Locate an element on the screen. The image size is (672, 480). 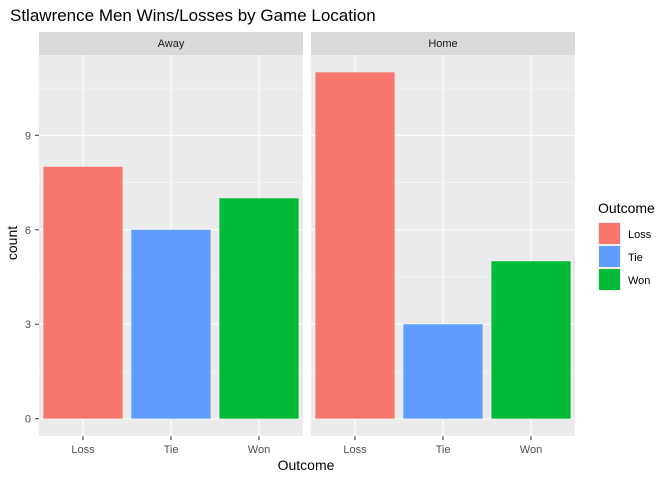
legend-swatch-won is located at coordinates (609, 279).